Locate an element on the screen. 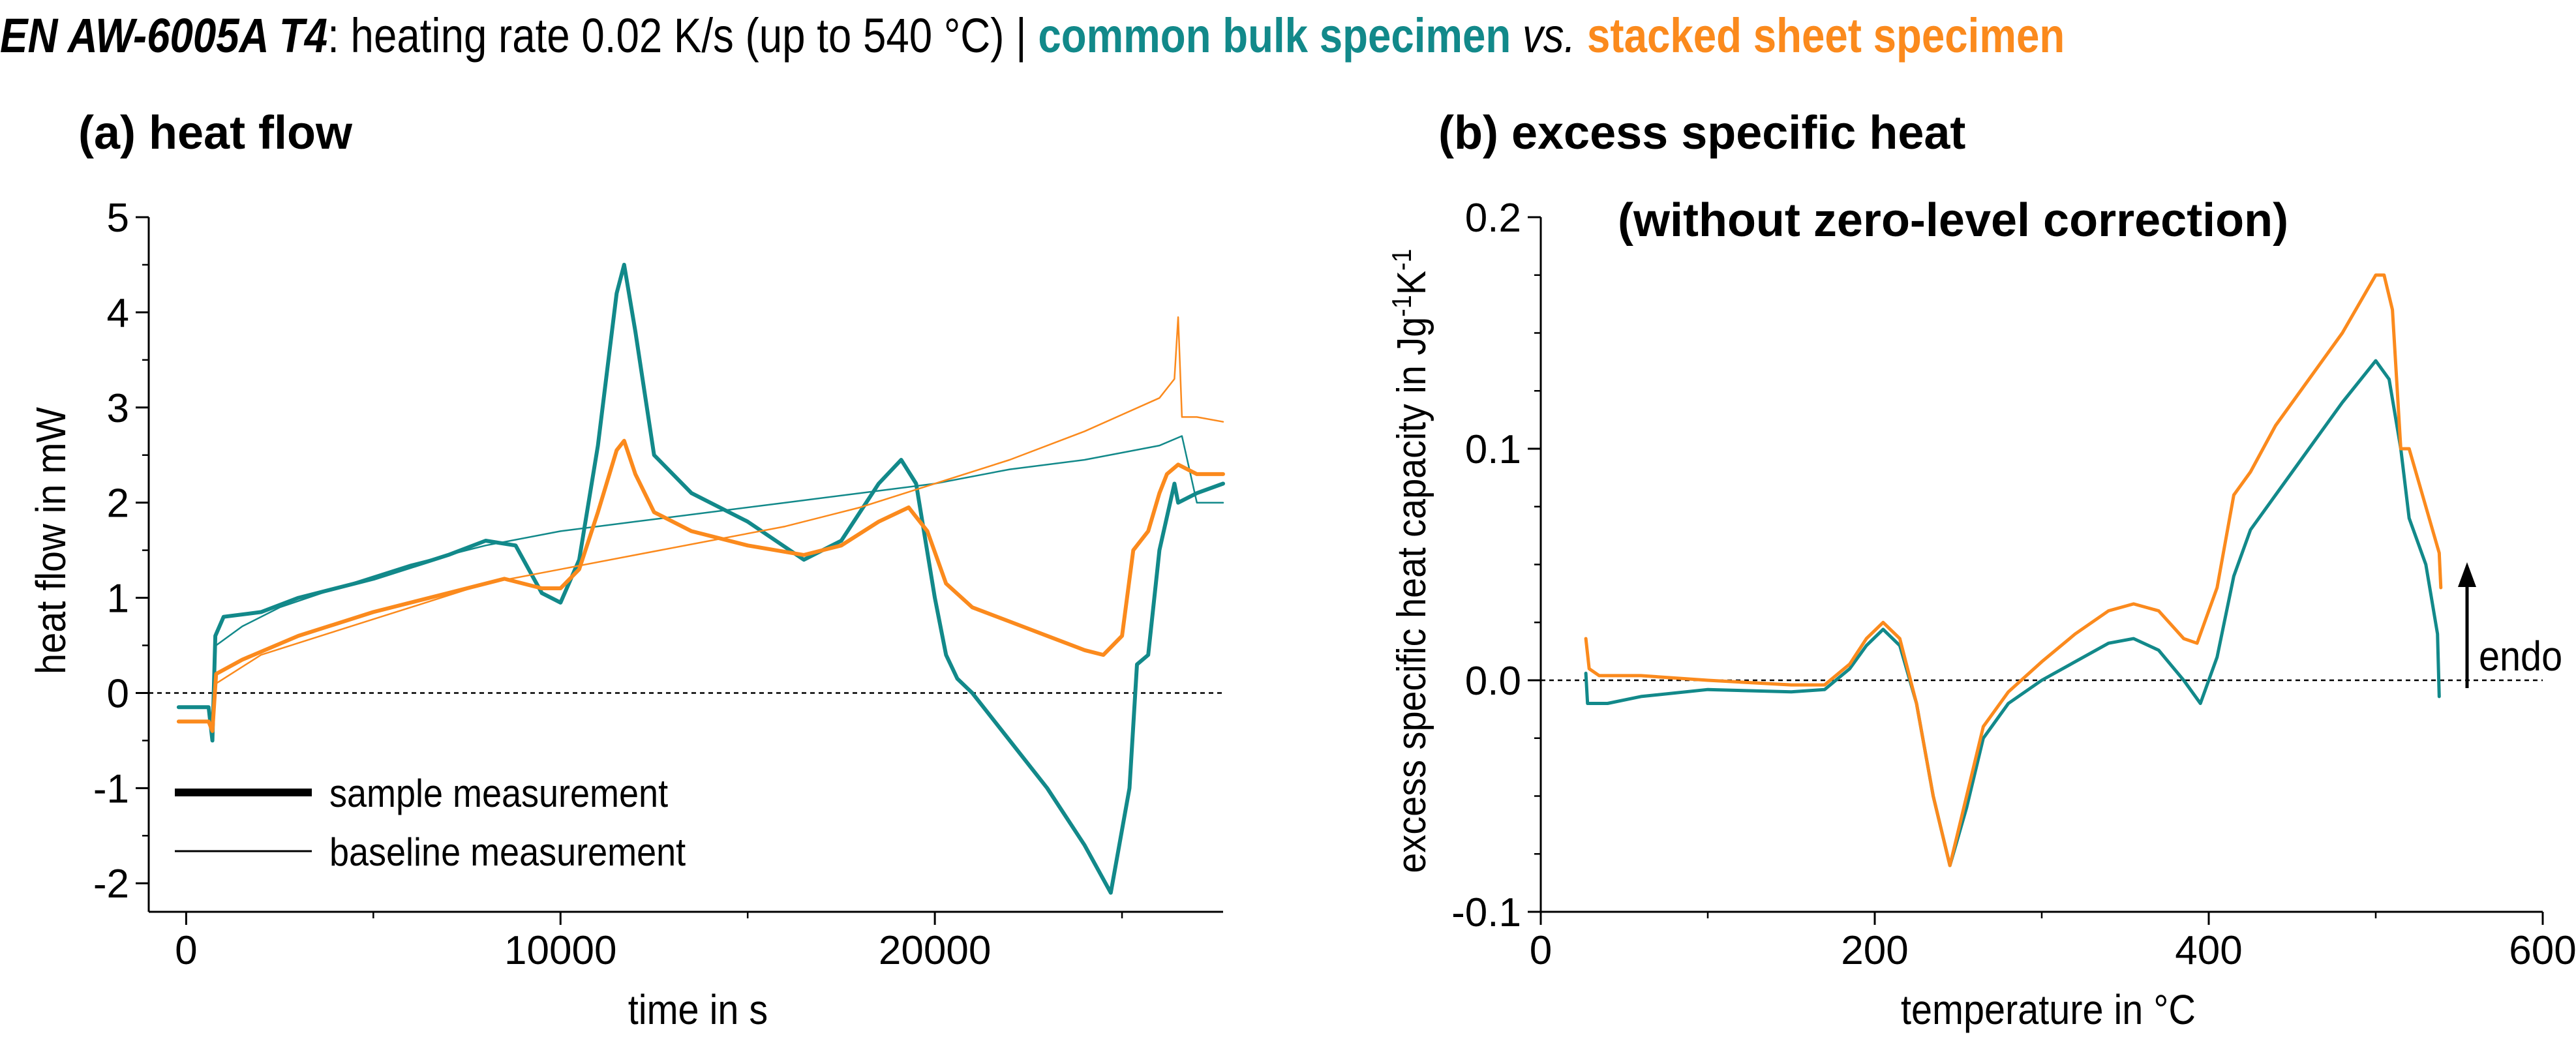 This screenshot has width=2576, height=1039. title-desc: : heating rate 0.02 K/s (up to 540 °C) | is located at coordinates (683, 36).